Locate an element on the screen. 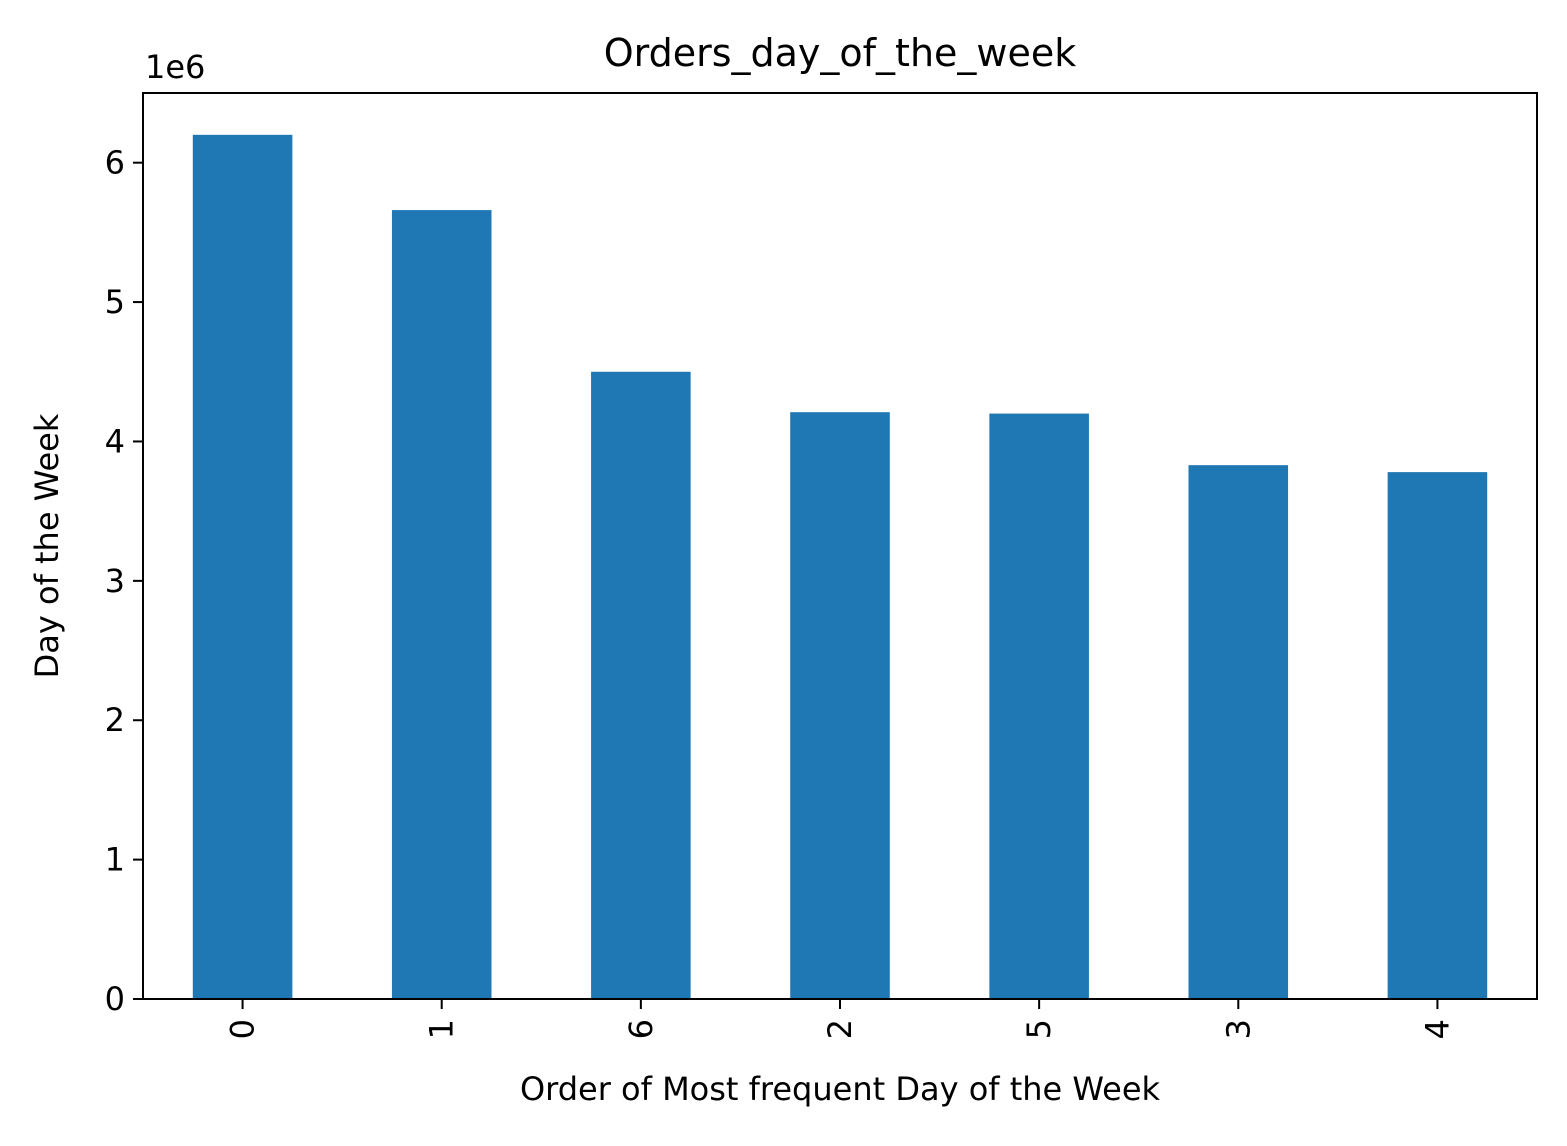  y-tick-label: 6 is located at coordinates (115, 163).